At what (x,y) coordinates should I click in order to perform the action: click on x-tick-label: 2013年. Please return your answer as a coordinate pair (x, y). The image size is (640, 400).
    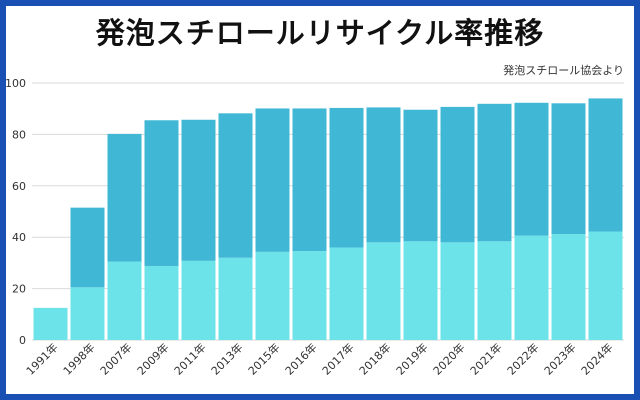
    Looking at the image, I should click on (226, 358).